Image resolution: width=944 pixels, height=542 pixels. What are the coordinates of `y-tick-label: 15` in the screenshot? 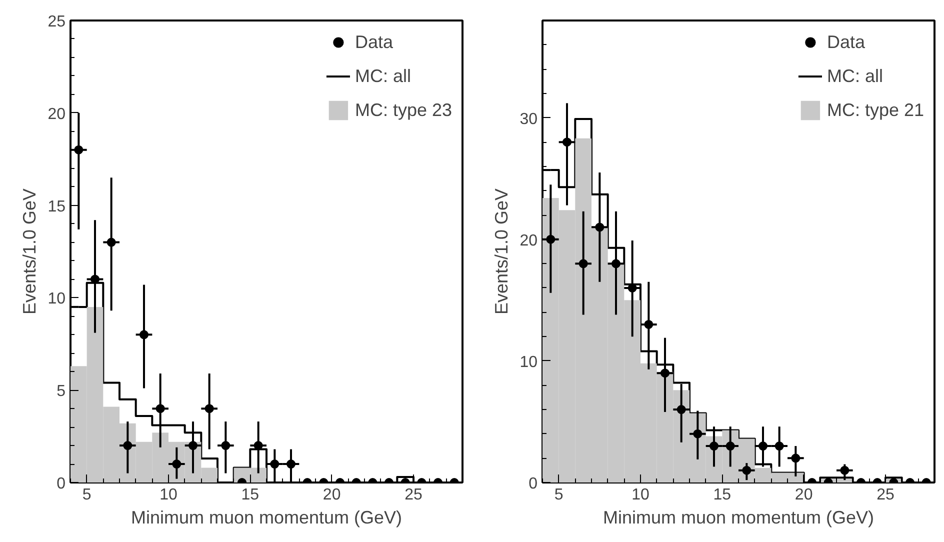 It's located at (57, 207).